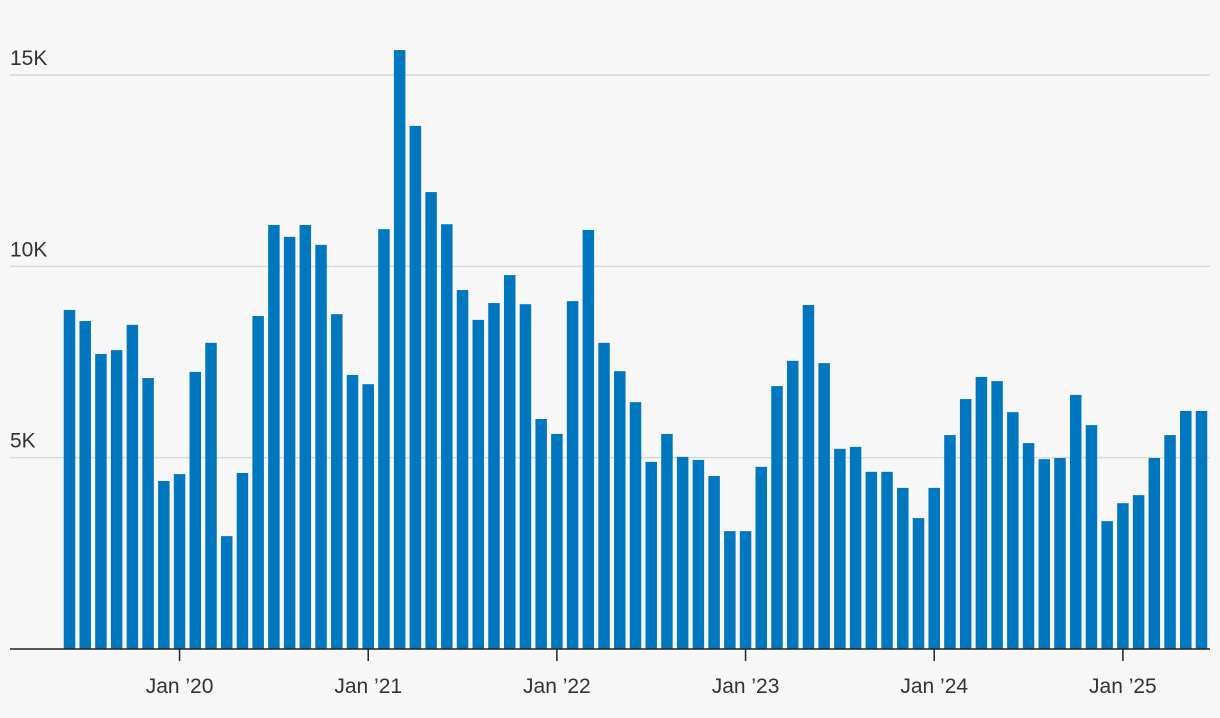 This screenshot has width=1220, height=718. What do you see at coordinates (28, 249) in the screenshot?
I see `y-tick-label: 10K` at bounding box center [28, 249].